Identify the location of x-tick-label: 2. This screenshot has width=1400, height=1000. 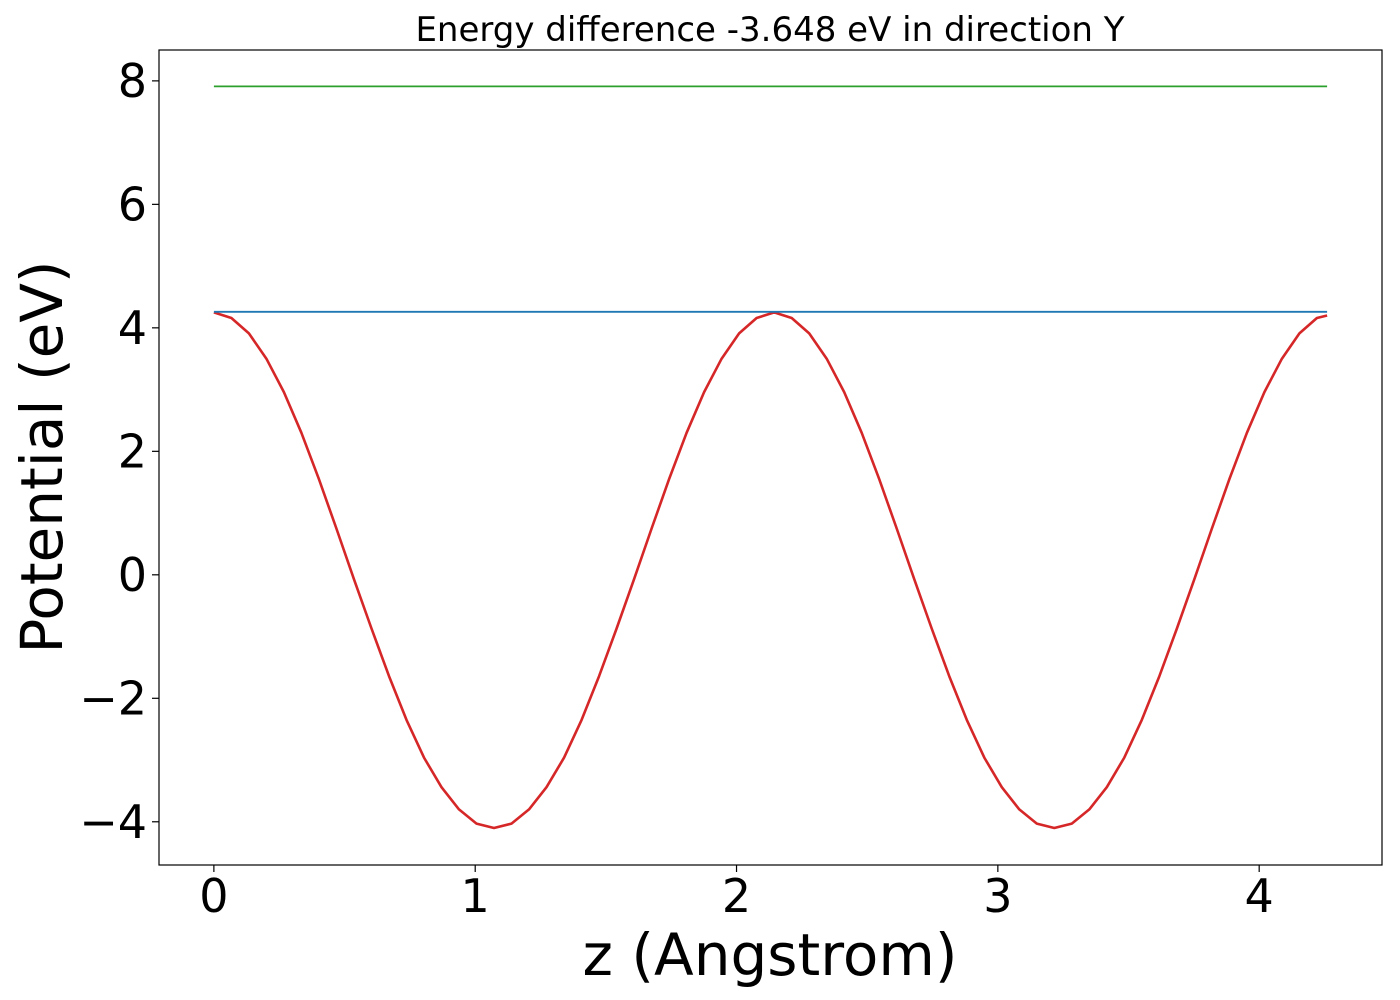
(736, 896).